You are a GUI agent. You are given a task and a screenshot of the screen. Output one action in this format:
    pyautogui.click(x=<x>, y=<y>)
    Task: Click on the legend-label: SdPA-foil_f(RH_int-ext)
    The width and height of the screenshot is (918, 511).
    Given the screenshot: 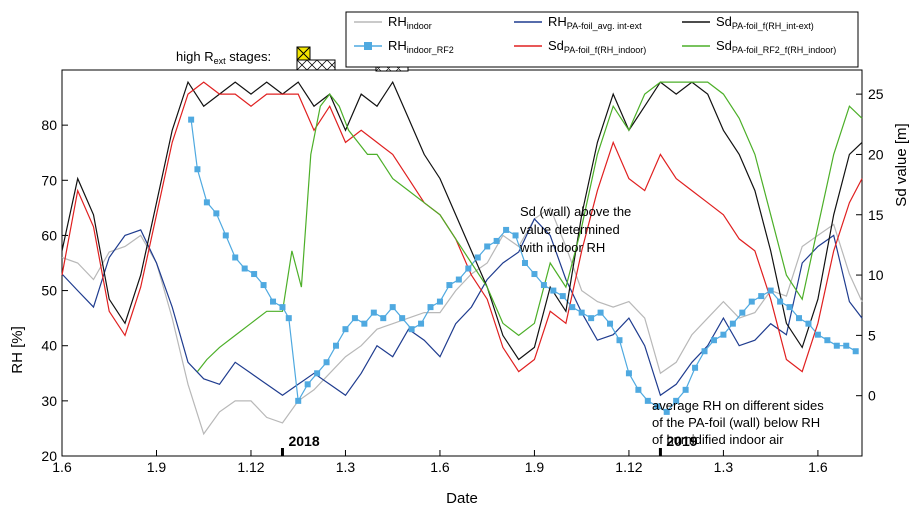 What is the action you would take?
    pyautogui.click(x=765, y=22)
    